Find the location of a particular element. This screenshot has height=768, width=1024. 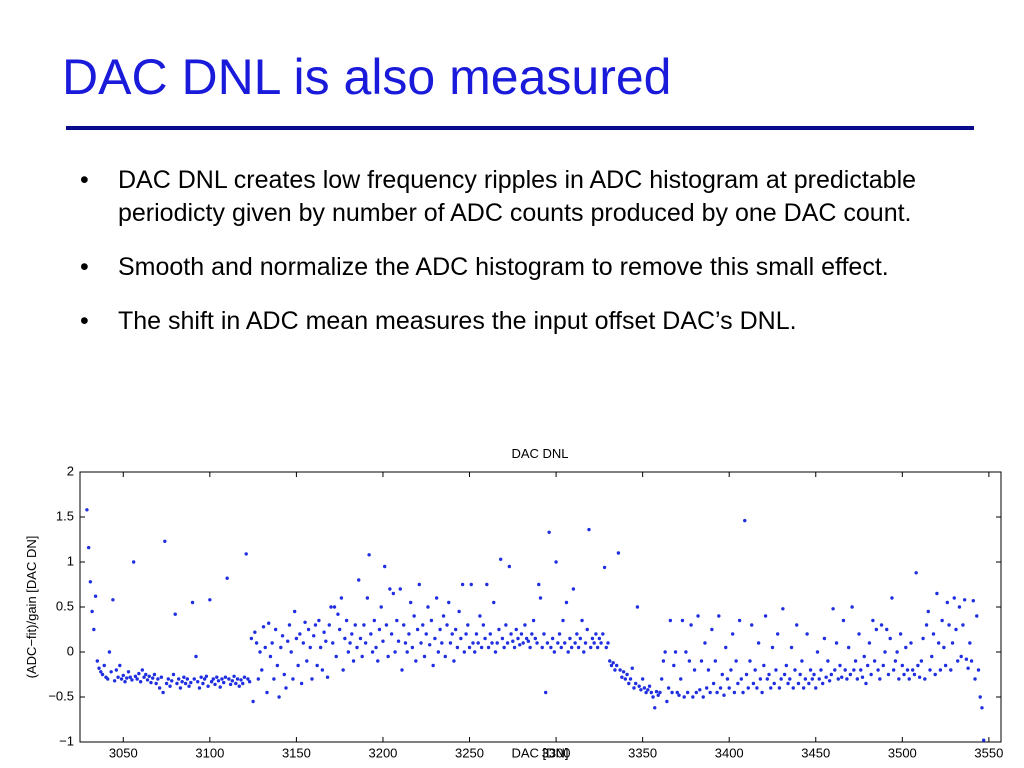

x-tick-label: 3250 is located at coordinates (469, 753).